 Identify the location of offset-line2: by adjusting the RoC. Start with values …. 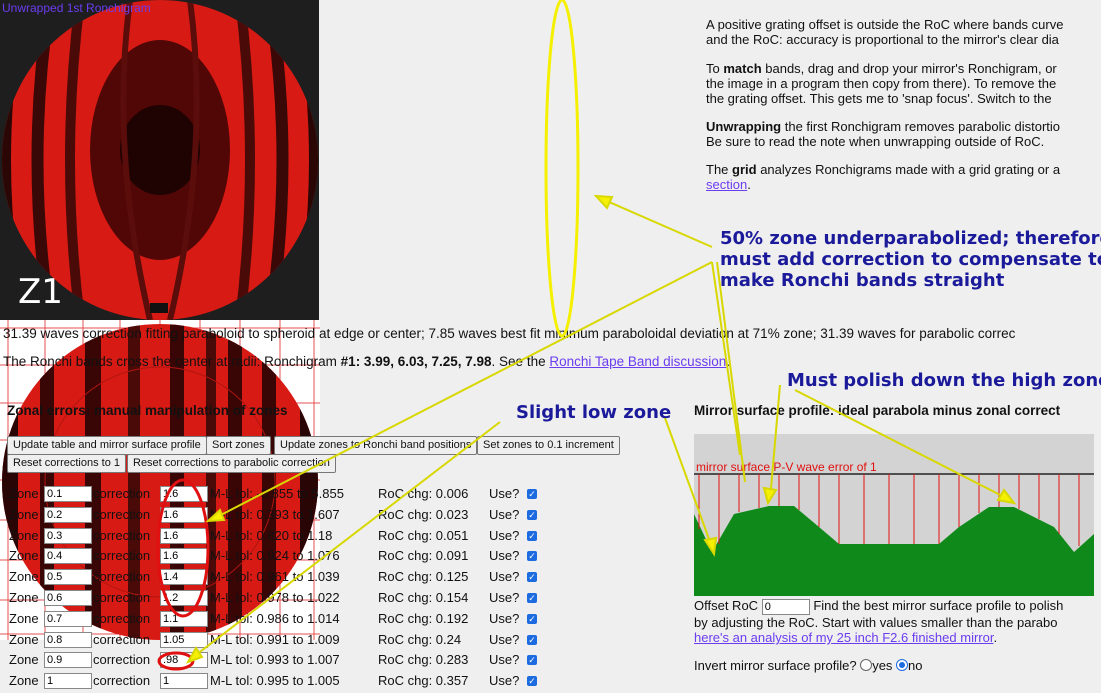
(876, 622).